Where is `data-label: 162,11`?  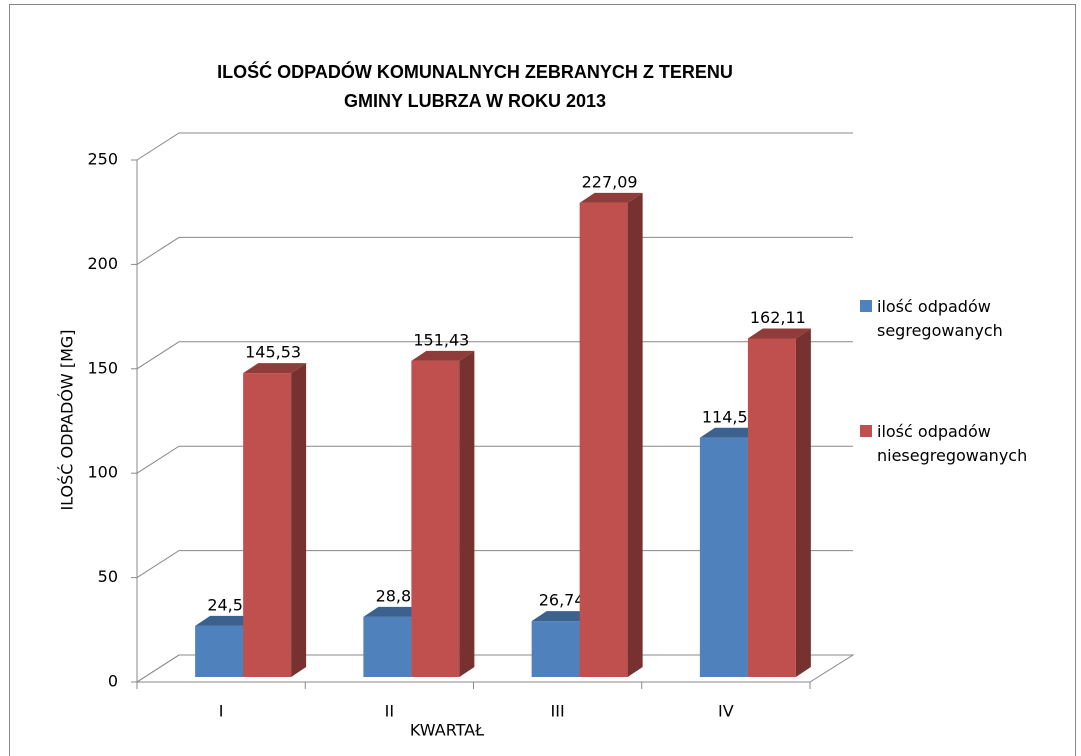
data-label: 162,11 is located at coordinates (778, 317).